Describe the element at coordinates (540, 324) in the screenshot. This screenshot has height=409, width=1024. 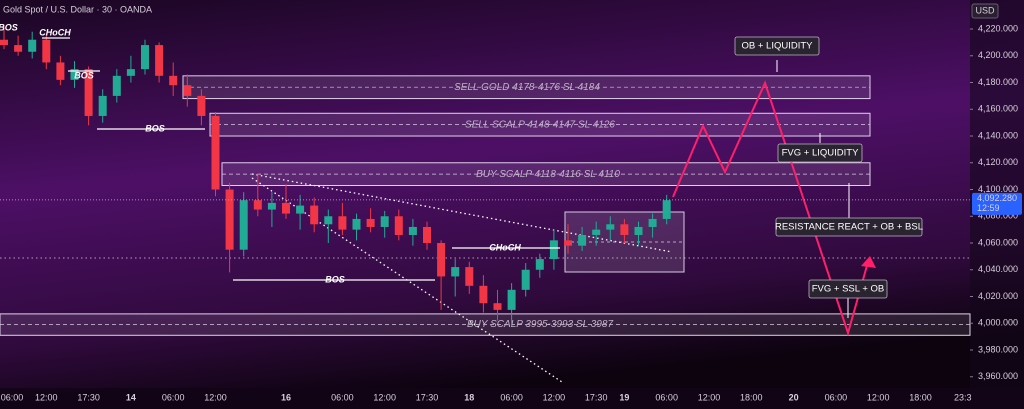
I see `zone-label: BUY SCALP 3995-3993 SL 3987` at that location.